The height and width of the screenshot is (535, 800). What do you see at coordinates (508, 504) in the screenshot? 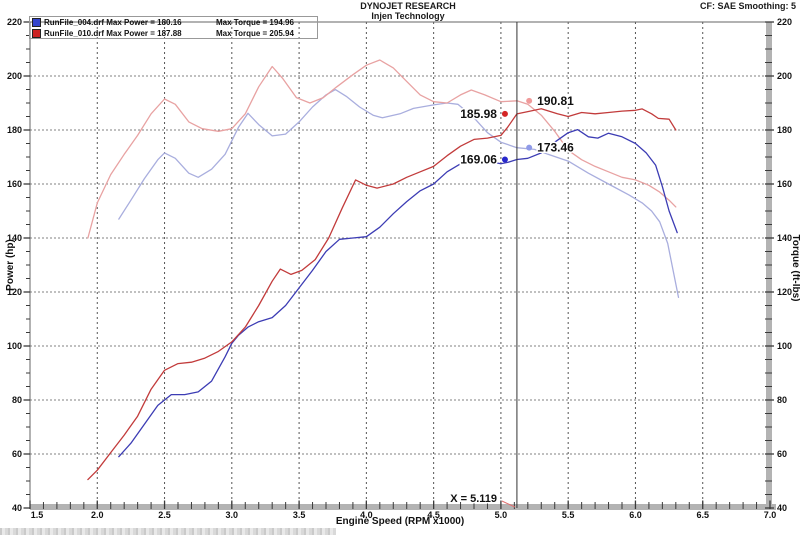
I see `cursor-pointer-line` at bounding box center [508, 504].